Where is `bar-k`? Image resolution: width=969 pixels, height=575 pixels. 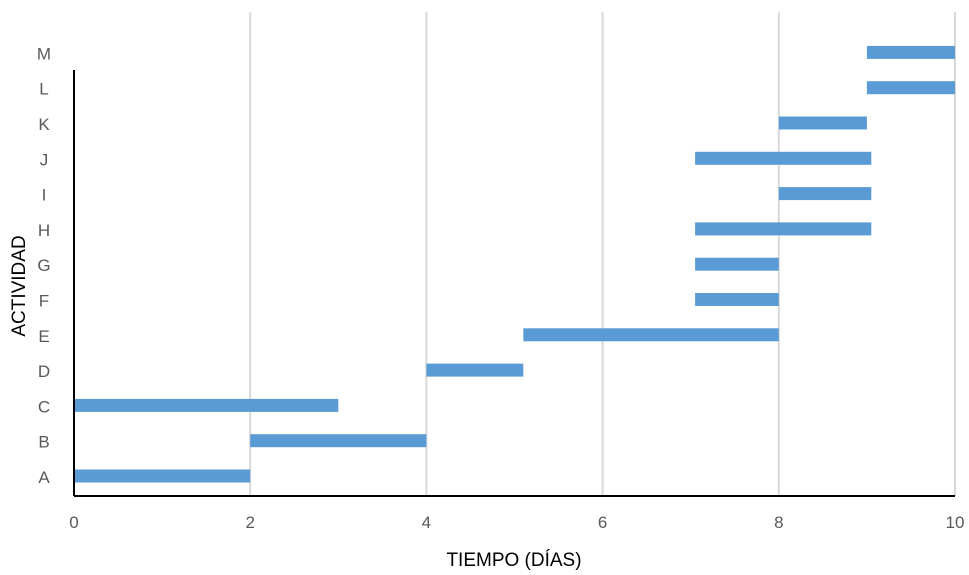 bar-k is located at coordinates (822, 123).